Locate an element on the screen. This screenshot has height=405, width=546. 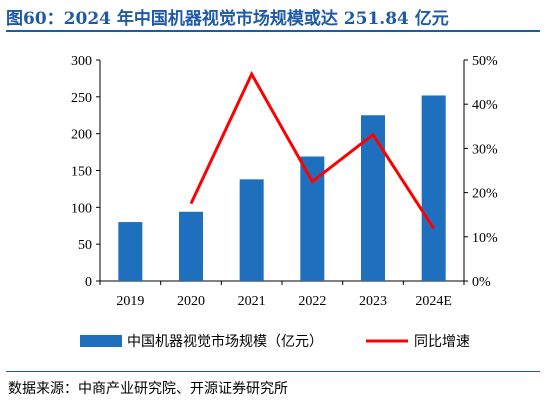
right-tick-label: 10% is located at coordinates (485, 238).